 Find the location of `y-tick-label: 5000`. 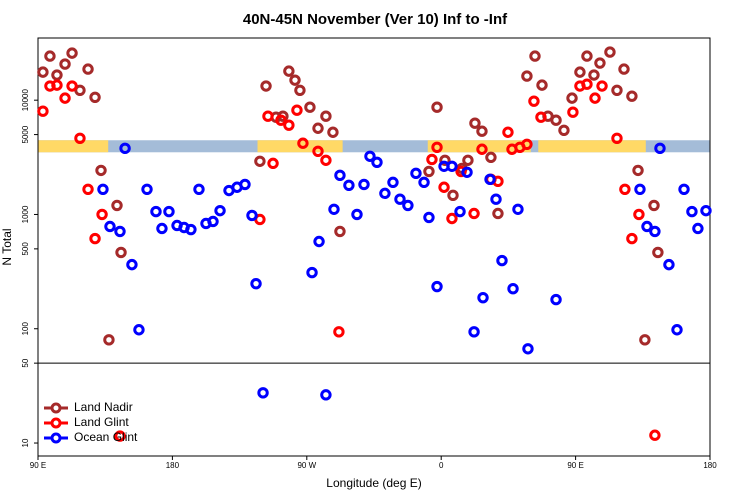

y-tick-label: 5000 is located at coordinates (25, 134).